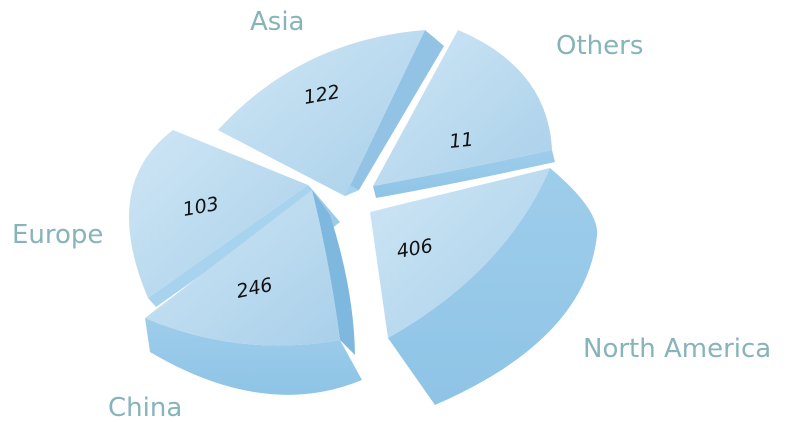 The width and height of the screenshot is (806, 422). Describe the element at coordinates (253, 356) in the screenshot. I see `slice-china-front-side` at that location.